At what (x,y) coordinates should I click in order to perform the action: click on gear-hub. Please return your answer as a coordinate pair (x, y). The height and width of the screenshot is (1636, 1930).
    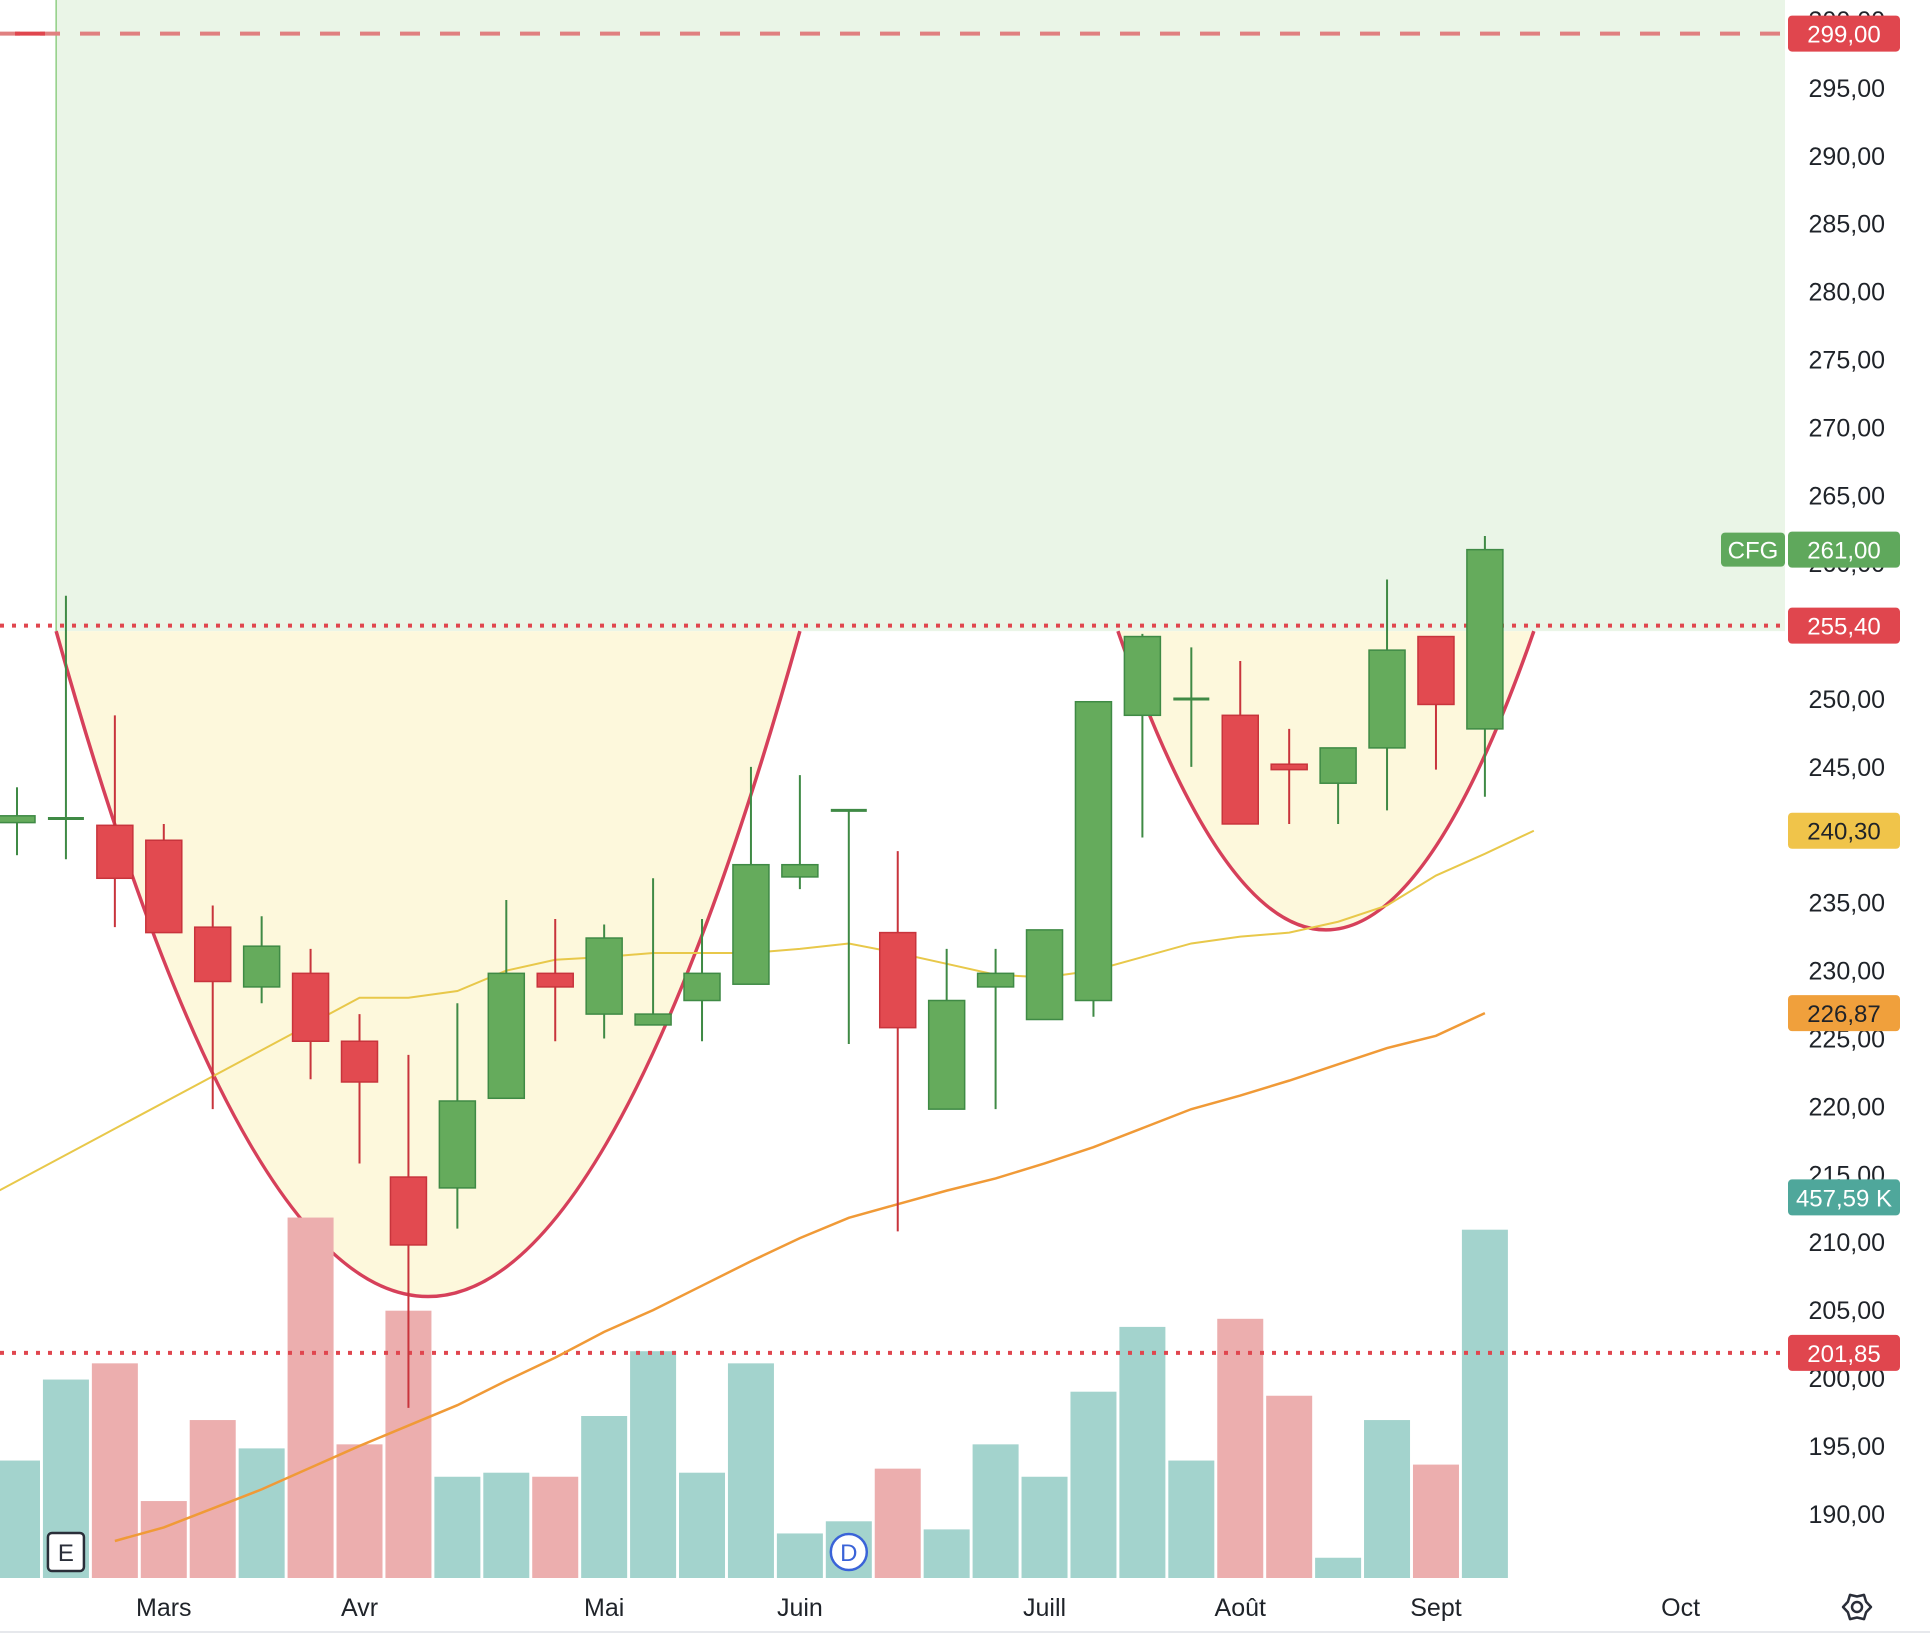
    Looking at the image, I should click on (1857, 1607).